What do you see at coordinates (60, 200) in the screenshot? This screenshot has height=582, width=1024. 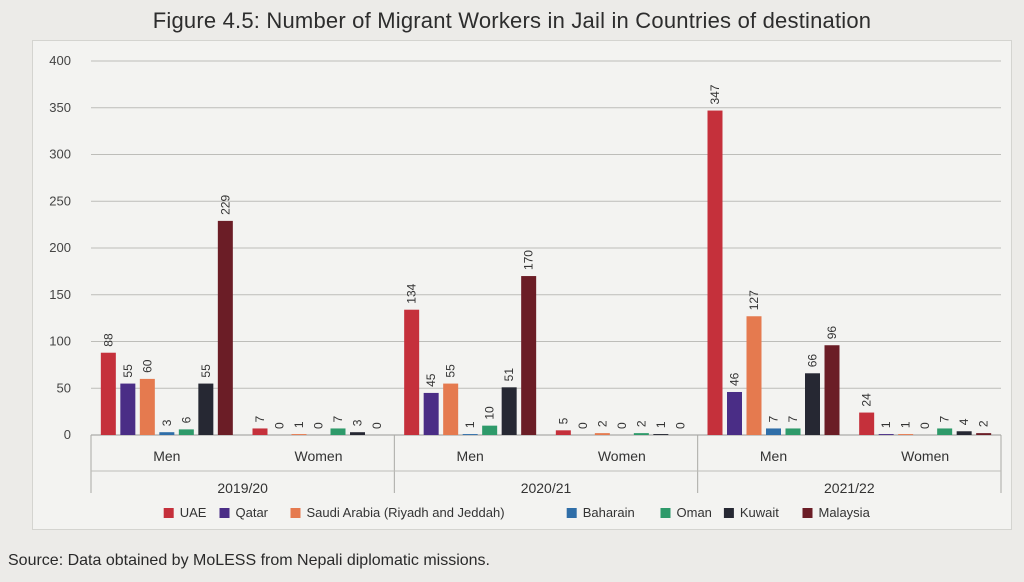 I see `y-tick-label: 250` at bounding box center [60, 200].